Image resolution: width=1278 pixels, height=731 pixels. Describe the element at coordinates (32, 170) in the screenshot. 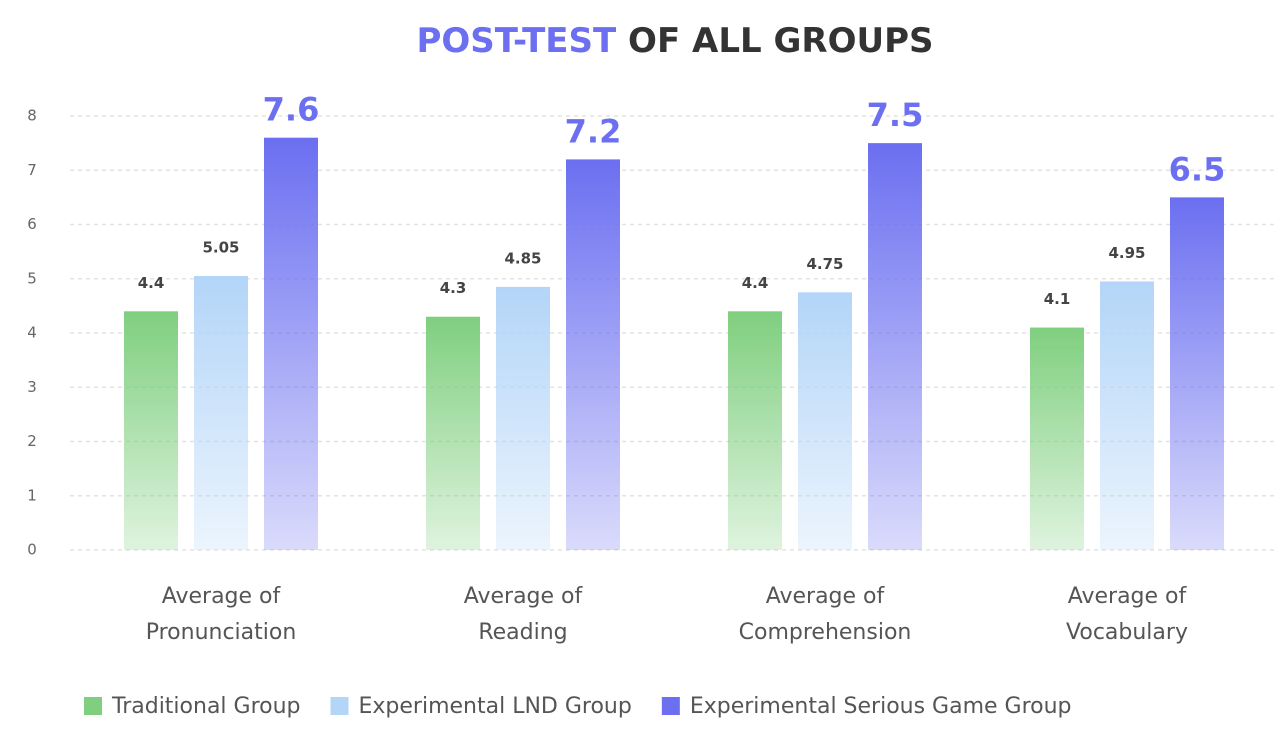

I see `y-tick-label: 7` at that location.